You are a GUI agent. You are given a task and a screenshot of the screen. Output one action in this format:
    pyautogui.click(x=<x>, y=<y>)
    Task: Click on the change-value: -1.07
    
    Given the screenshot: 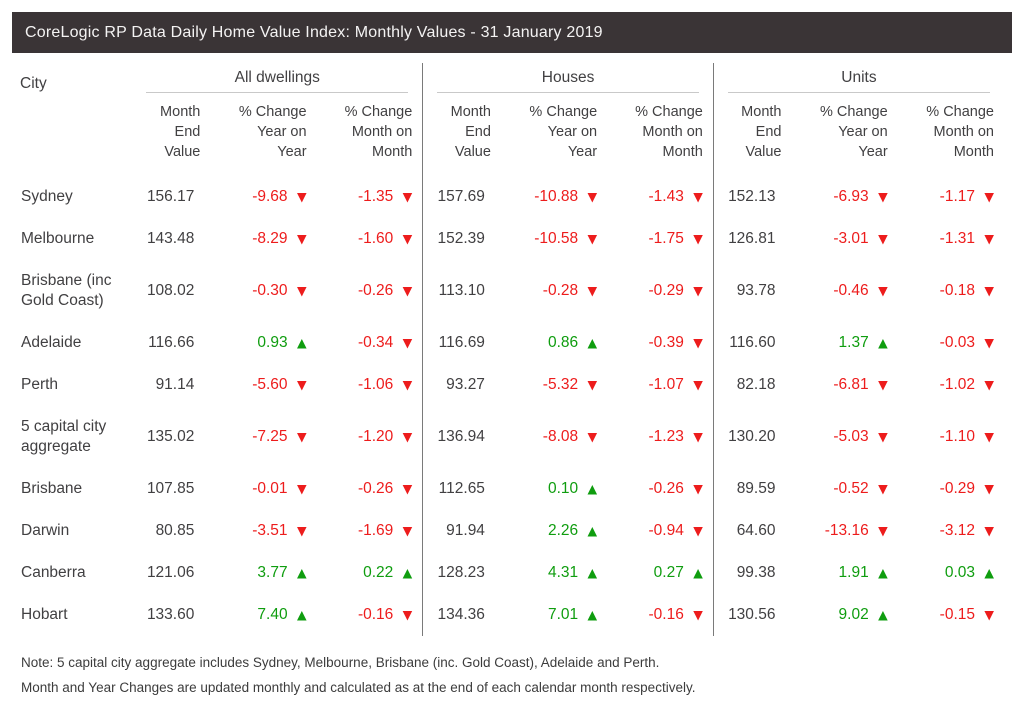 What is the action you would take?
    pyautogui.click(x=666, y=384)
    